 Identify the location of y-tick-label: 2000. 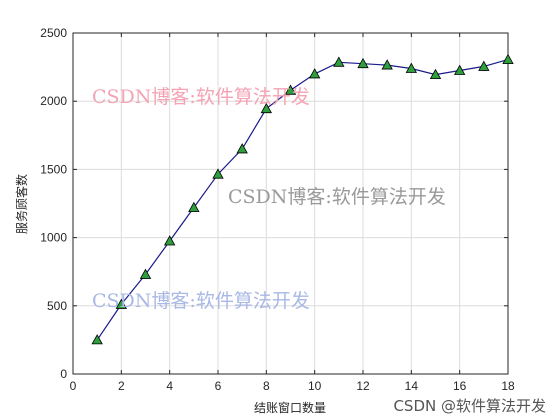
(53, 101).